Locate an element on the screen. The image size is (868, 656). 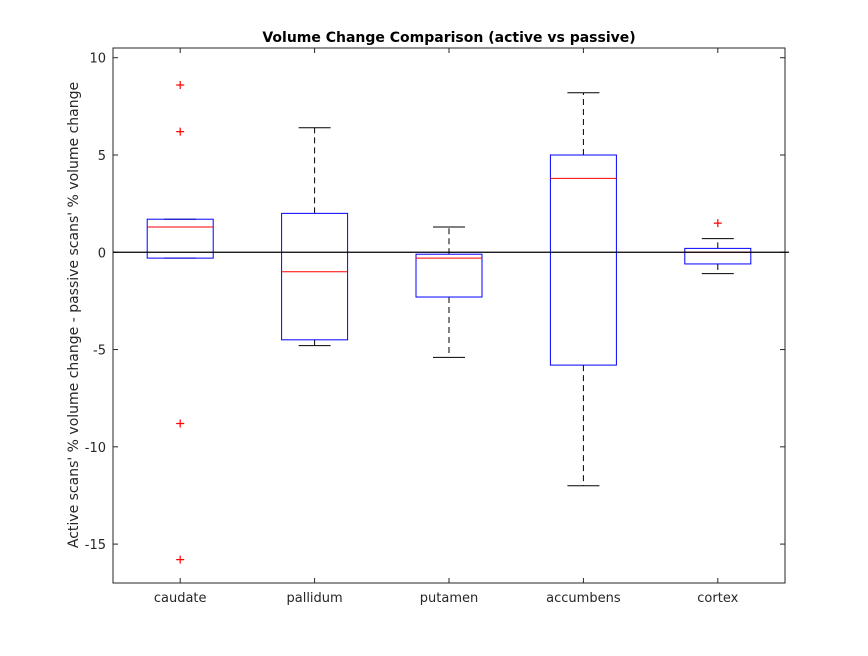
y-tick-label: -15 is located at coordinates (95, 545).